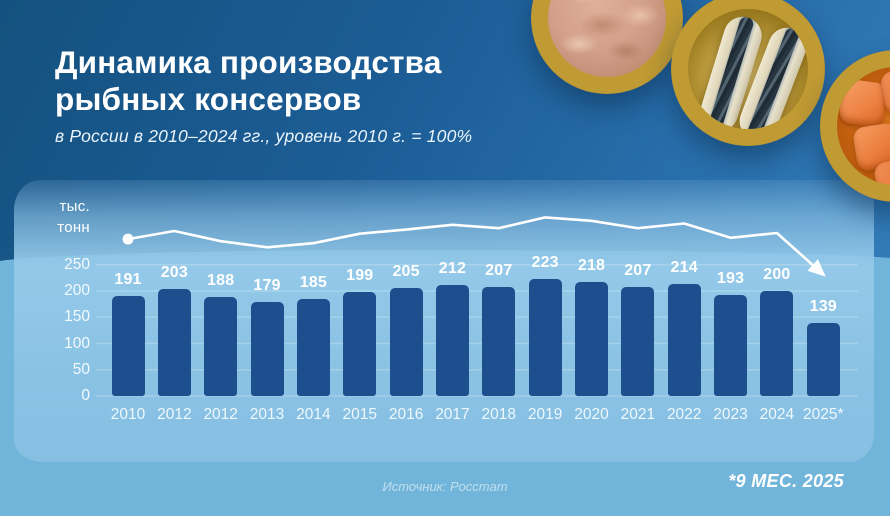 The height and width of the screenshot is (516, 890). Describe the element at coordinates (684, 267) in the screenshot. I see `bar-value-label: 214` at that location.